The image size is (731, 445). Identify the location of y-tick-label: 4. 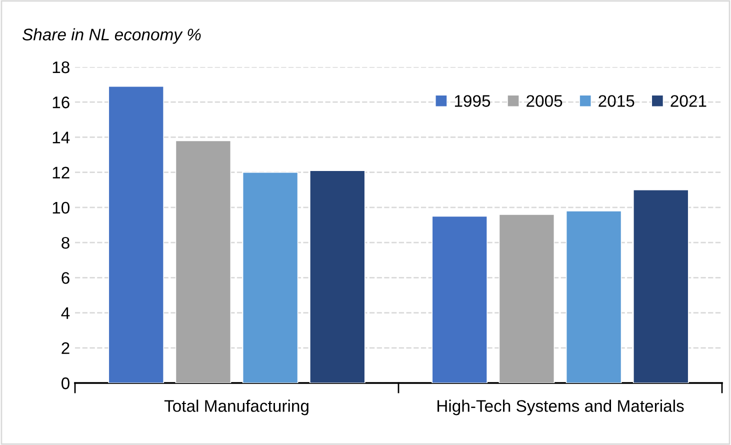
(65, 313).